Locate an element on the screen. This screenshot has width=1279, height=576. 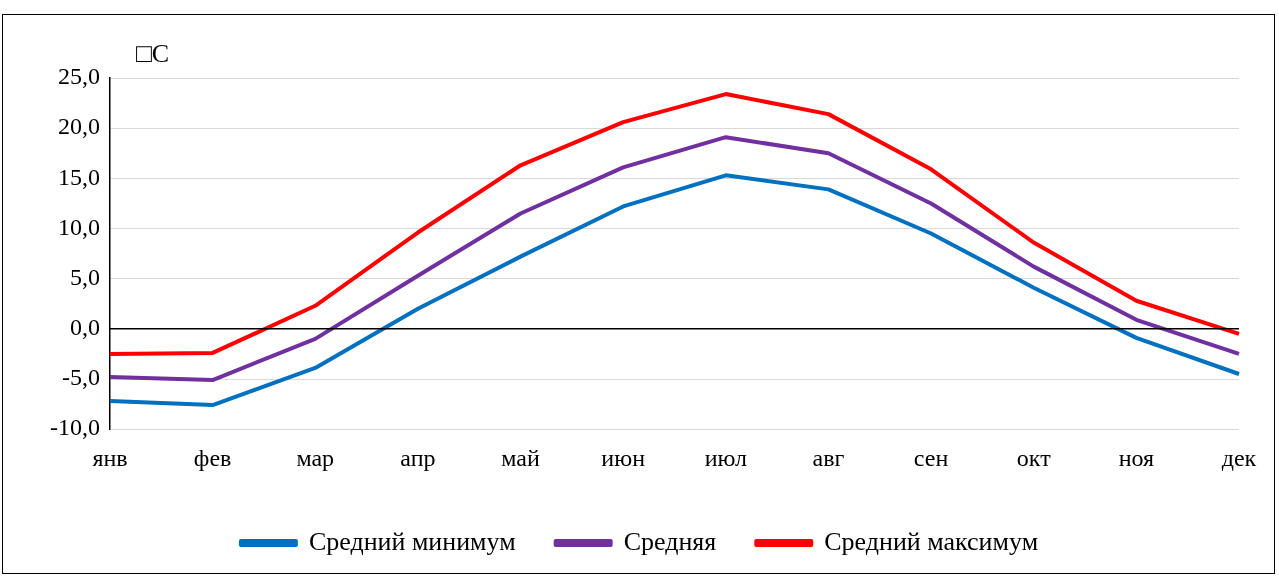
x-tick-label: янв is located at coordinates (110, 457).